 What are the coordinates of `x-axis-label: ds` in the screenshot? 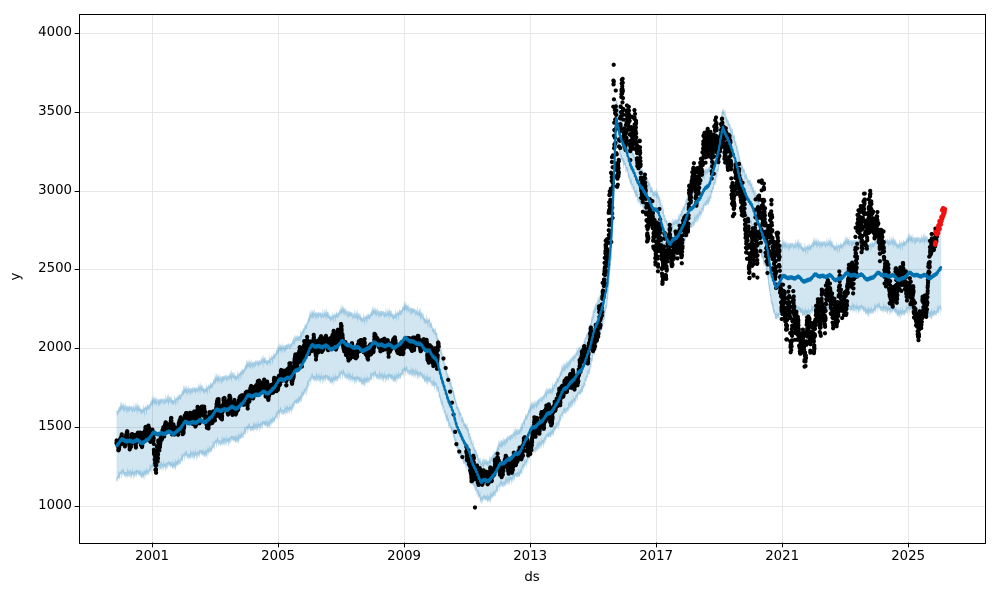 It's located at (532, 577).